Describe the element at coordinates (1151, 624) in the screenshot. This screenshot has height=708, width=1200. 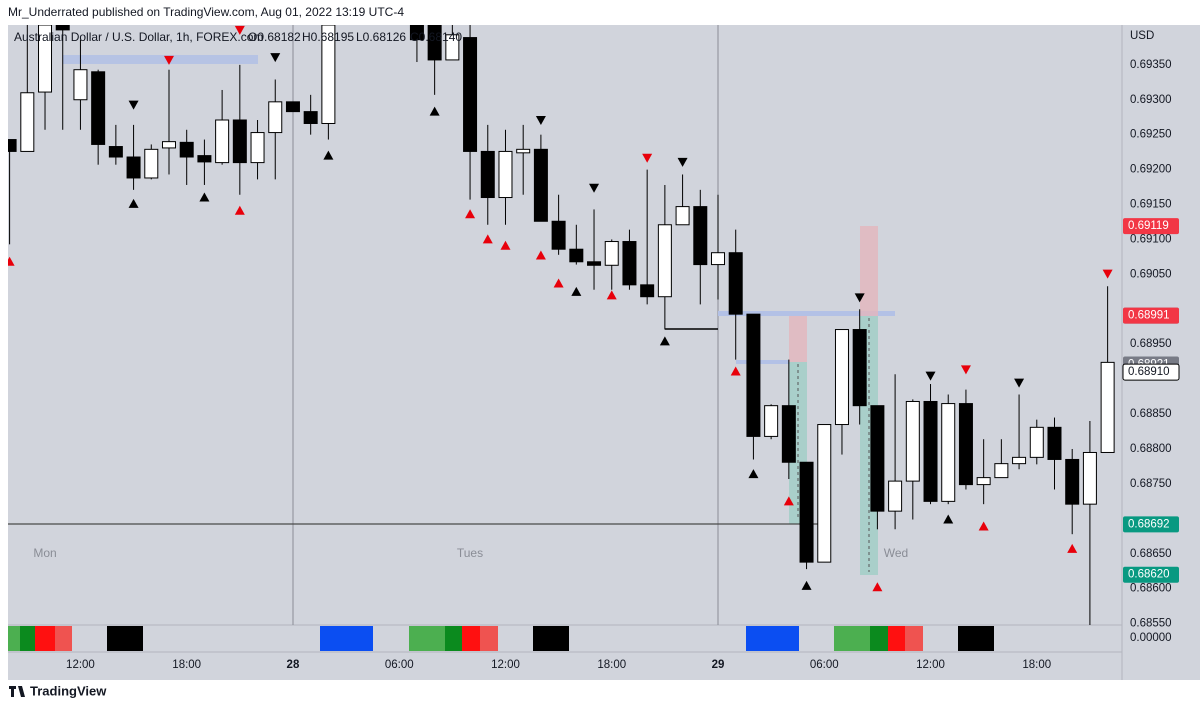
I see `y-tick-label: 0.68550` at that location.